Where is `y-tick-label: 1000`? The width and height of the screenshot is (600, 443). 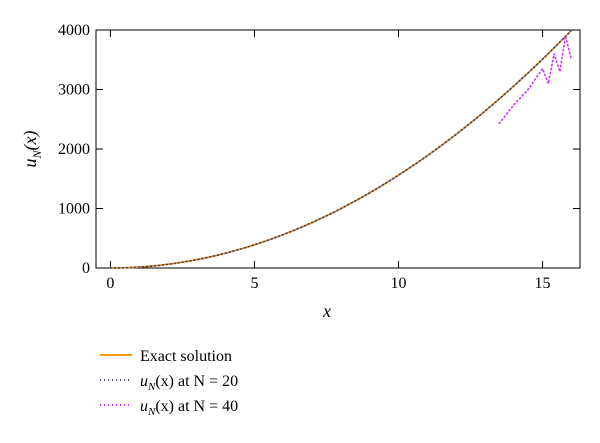
y-tick-label: 1000 is located at coordinates (74, 209).